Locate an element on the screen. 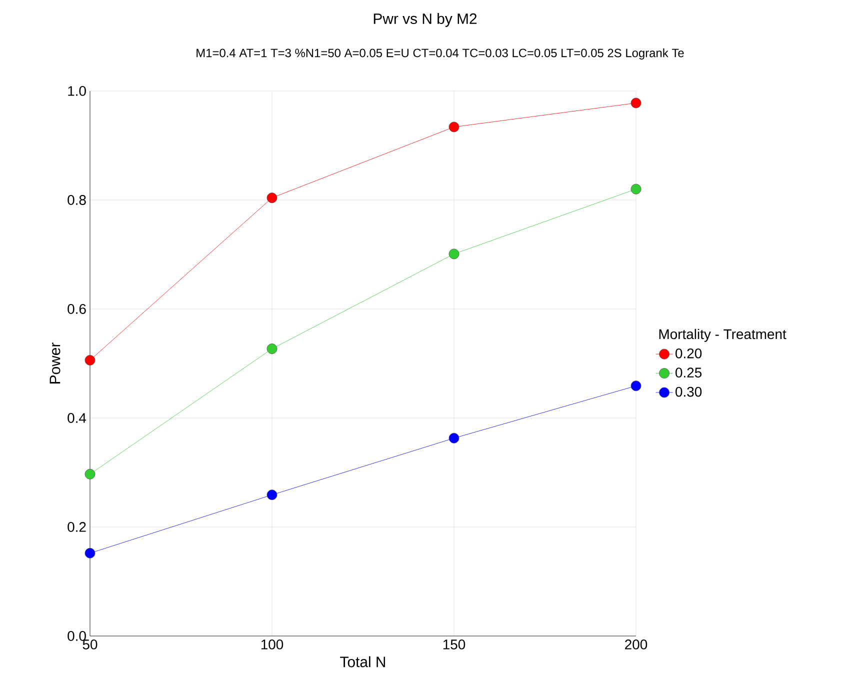 This screenshot has height=700, width=845. y-tick-label: 0.4 is located at coordinates (77, 418).